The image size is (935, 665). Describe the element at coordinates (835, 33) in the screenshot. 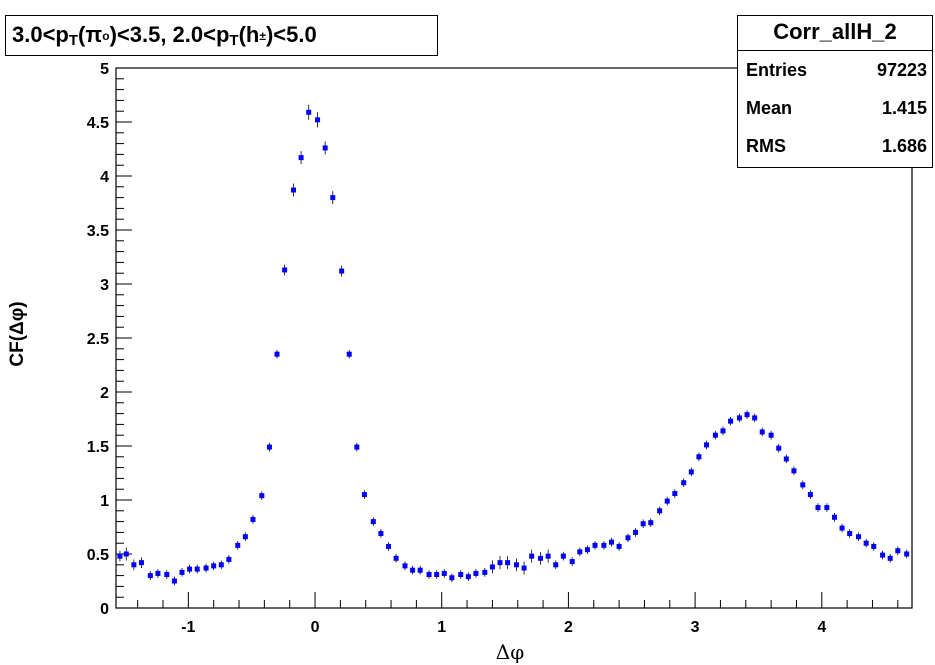

I see `stats-histogram-name: Corr_allH_2` at that location.